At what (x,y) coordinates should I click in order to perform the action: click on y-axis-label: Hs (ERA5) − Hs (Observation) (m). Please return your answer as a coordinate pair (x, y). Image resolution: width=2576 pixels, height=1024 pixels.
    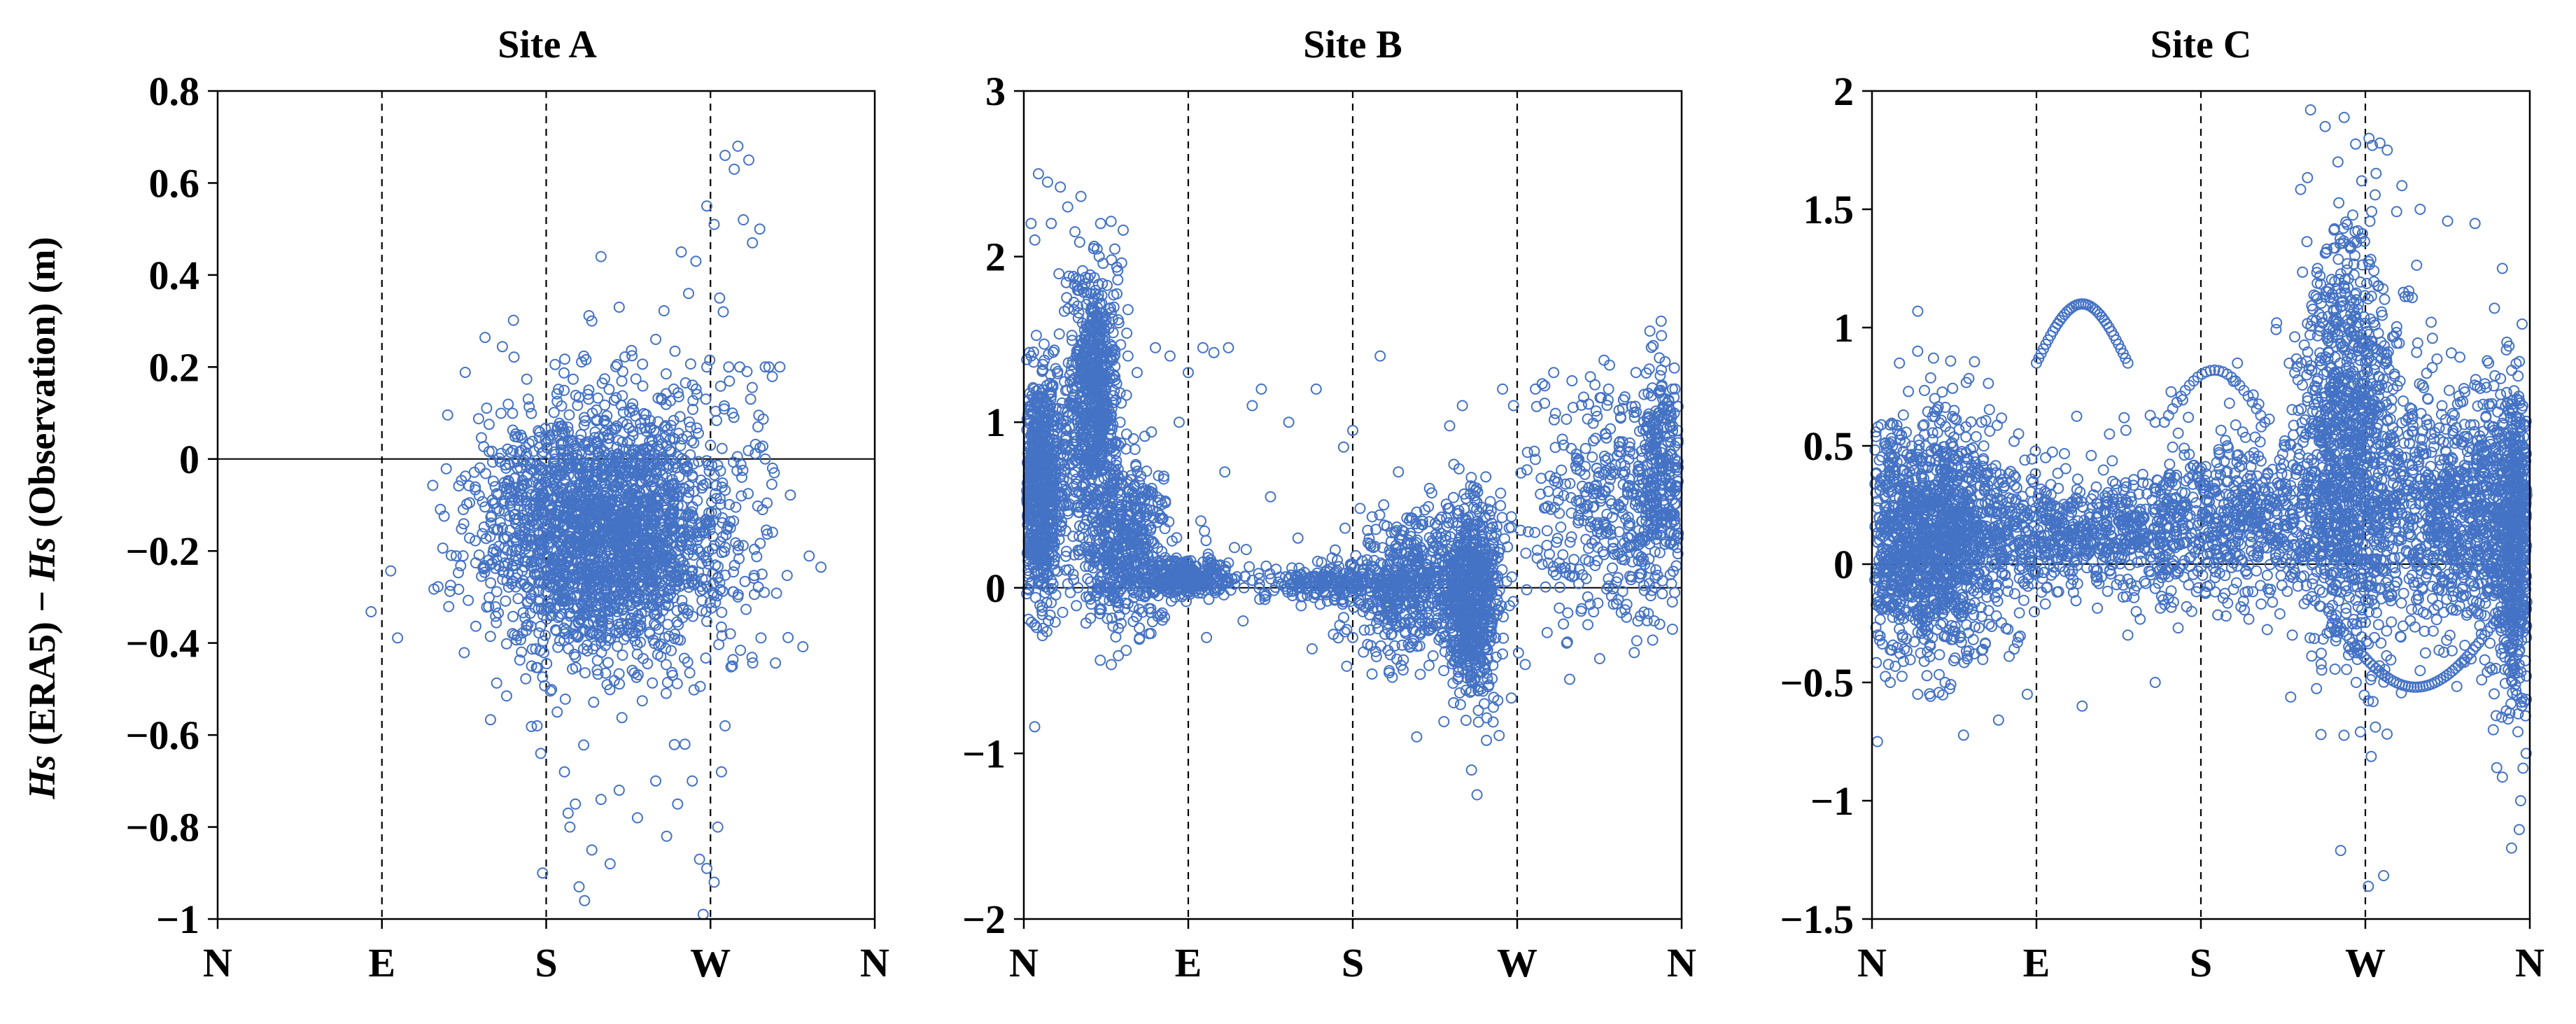
    Looking at the image, I should click on (42, 518).